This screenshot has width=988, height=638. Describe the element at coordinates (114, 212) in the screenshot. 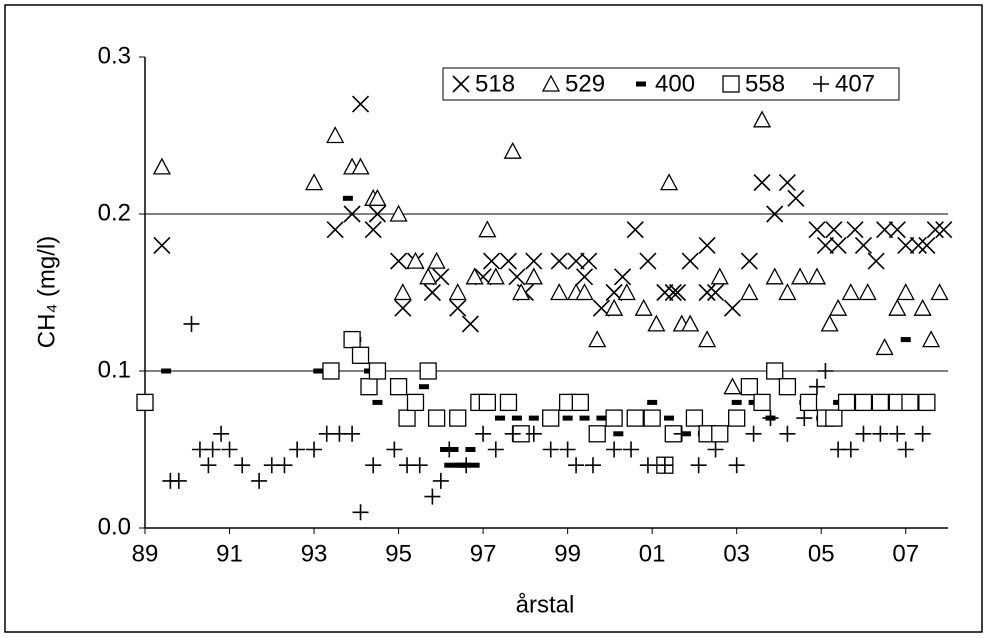

I see `y-tick-label: 0.2` at that location.